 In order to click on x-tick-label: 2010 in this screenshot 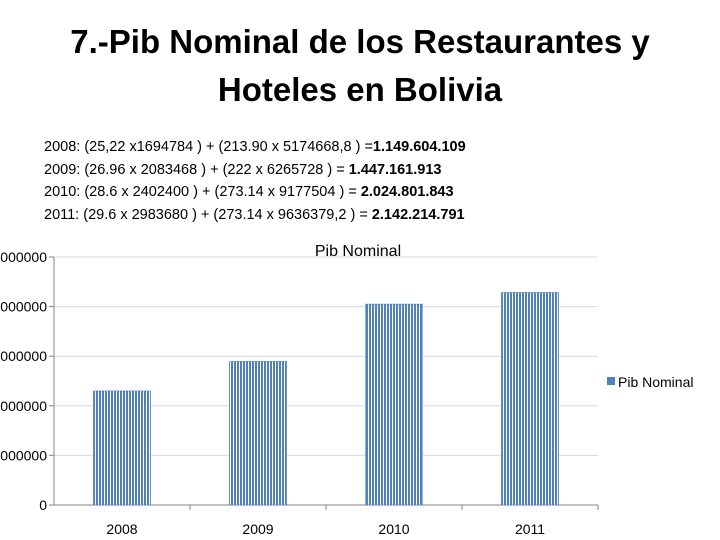, I will do `click(393, 529)`.